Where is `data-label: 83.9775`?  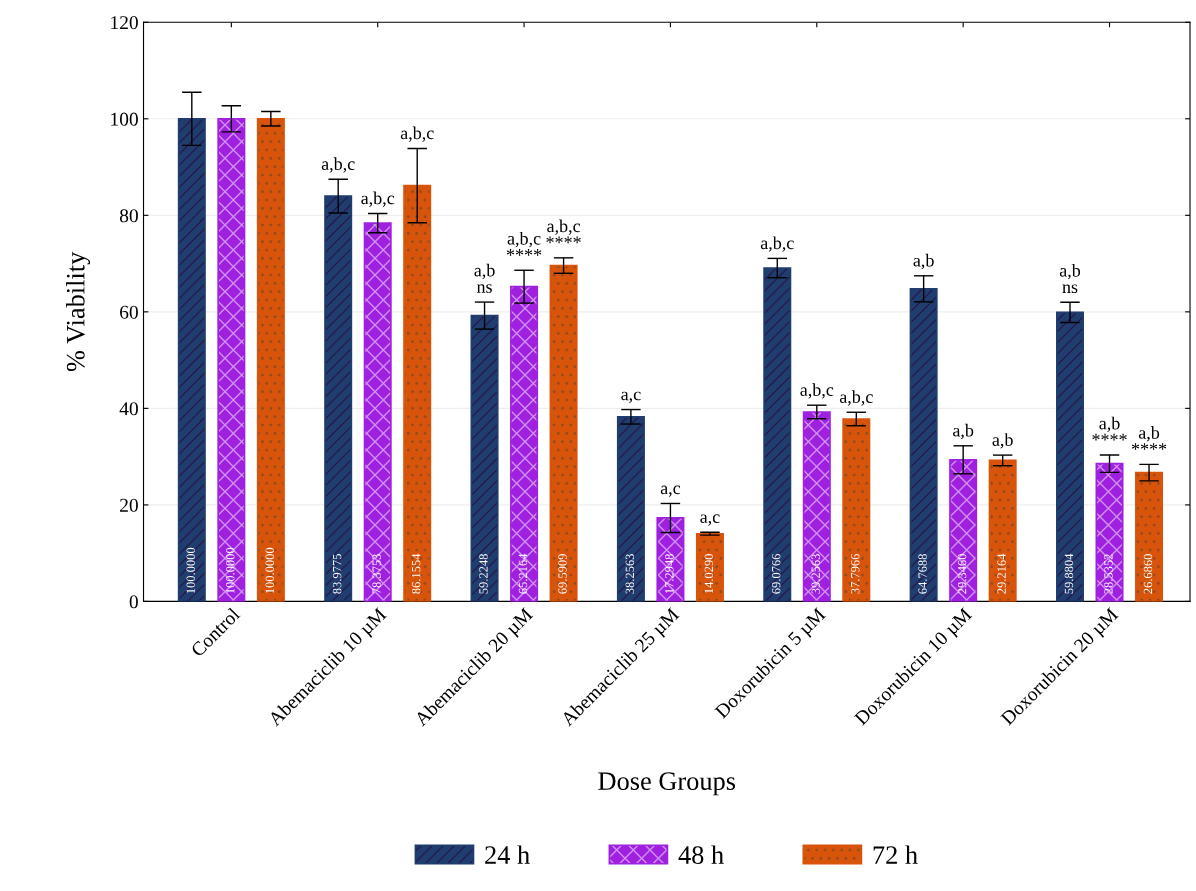
data-label: 83.9775 is located at coordinates (337, 574).